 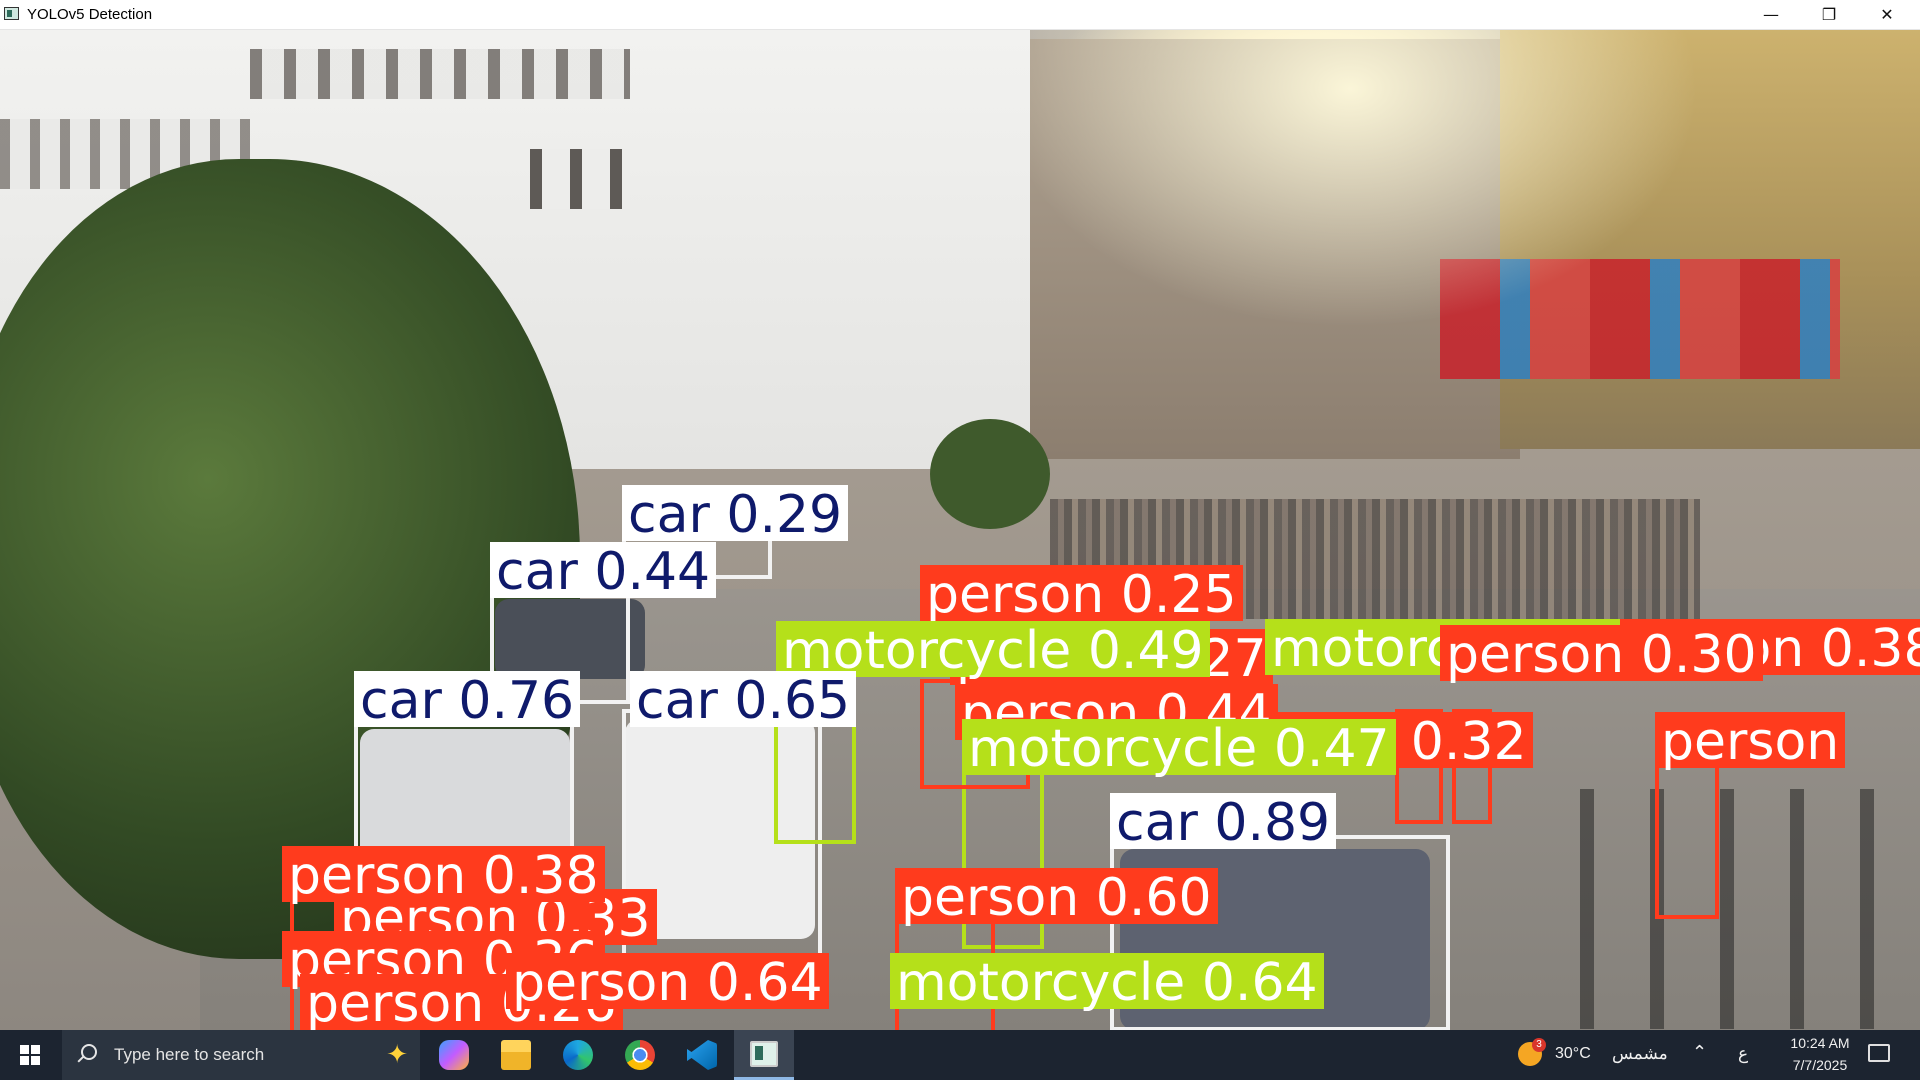 What do you see at coordinates (1640, 1053) in the screenshot?
I see `weather-desc: مشمس` at bounding box center [1640, 1053].